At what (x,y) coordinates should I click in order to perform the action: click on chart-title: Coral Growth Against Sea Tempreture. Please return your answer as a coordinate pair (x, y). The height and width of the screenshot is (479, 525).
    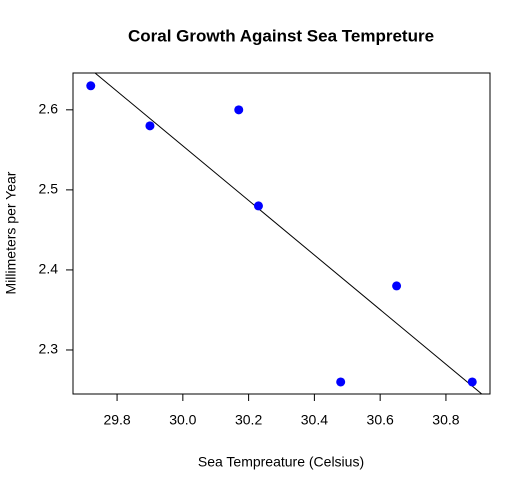
    Looking at the image, I should click on (281, 35).